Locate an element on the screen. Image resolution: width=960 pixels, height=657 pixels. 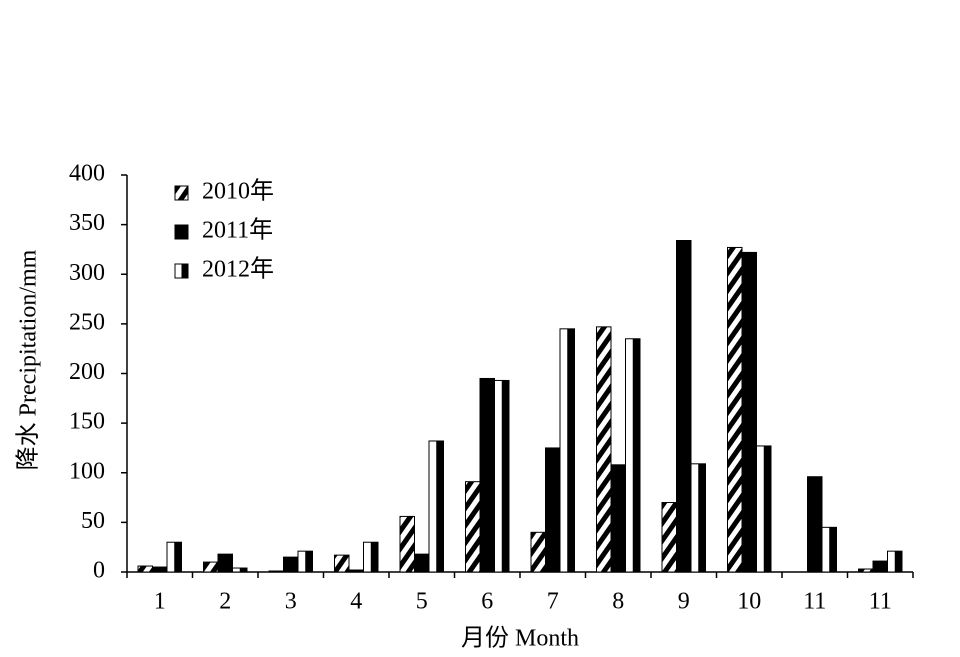
y-tick-label: 150 is located at coordinates (87, 422).